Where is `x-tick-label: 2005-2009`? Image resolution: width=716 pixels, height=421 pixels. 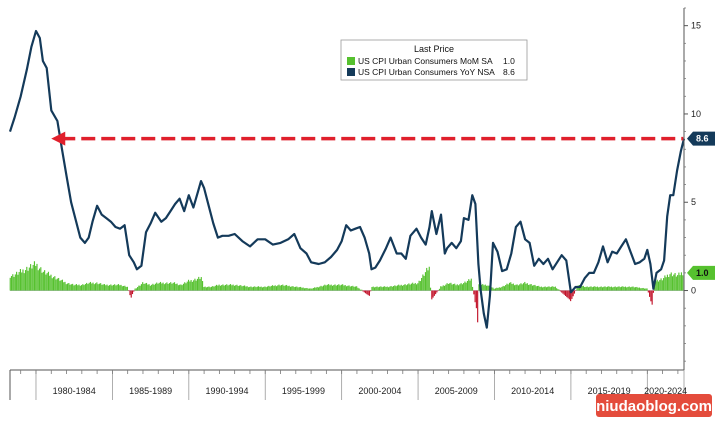
x-tick-label: 2005-2009 is located at coordinates (456, 391).